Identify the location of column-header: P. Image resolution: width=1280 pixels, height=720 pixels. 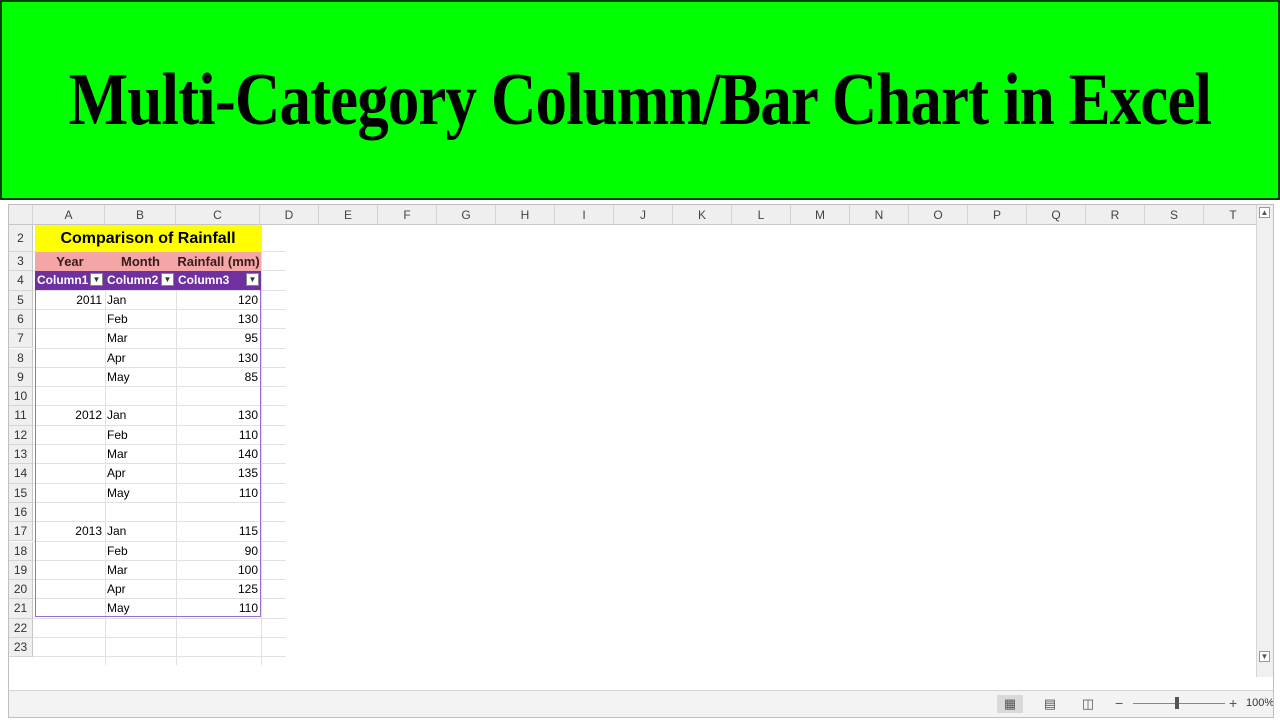
(997, 215).